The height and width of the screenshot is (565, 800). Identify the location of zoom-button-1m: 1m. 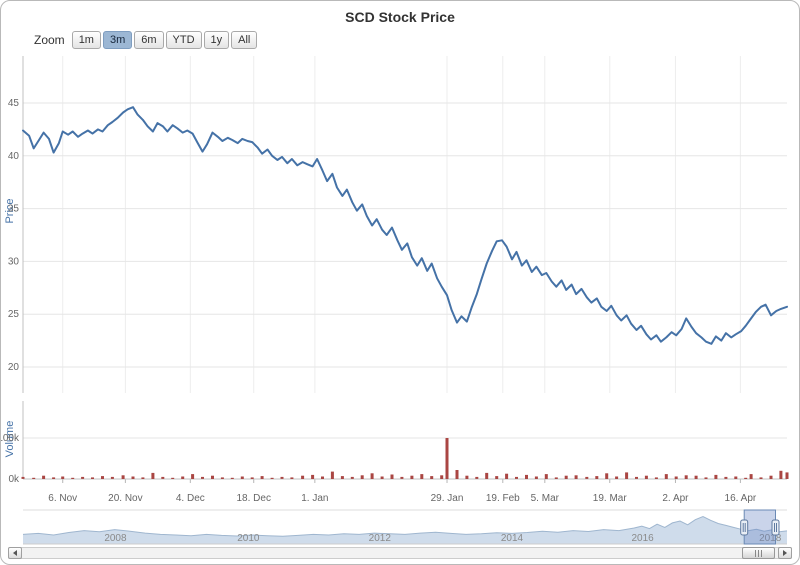
(86, 40).